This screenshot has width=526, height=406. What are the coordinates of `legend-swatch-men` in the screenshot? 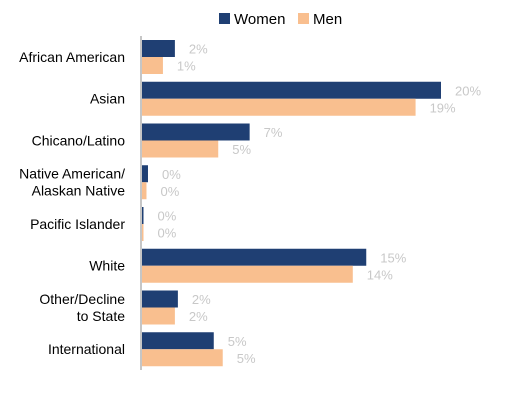 It's located at (303, 18).